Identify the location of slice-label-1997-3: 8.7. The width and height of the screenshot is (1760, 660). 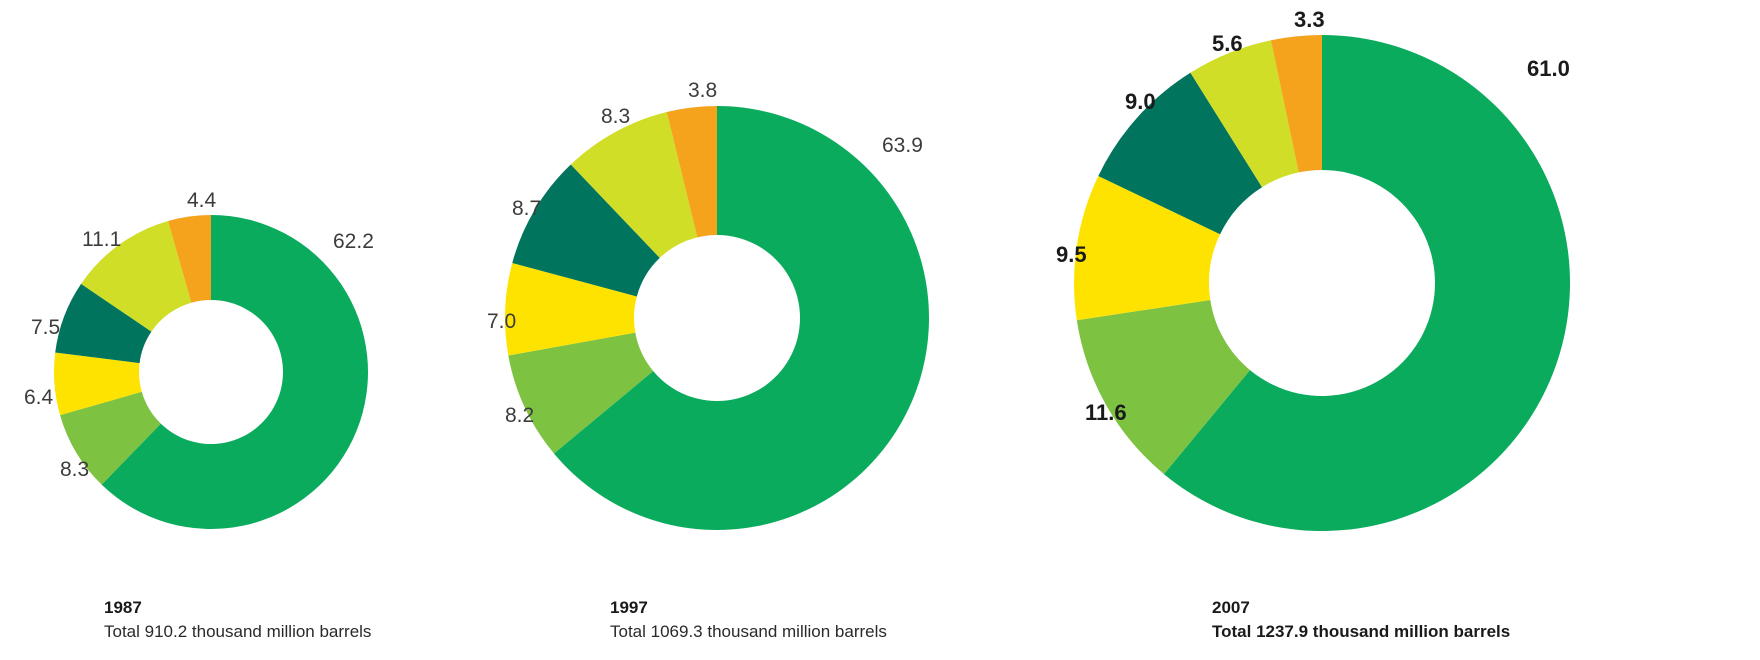
(526, 208).